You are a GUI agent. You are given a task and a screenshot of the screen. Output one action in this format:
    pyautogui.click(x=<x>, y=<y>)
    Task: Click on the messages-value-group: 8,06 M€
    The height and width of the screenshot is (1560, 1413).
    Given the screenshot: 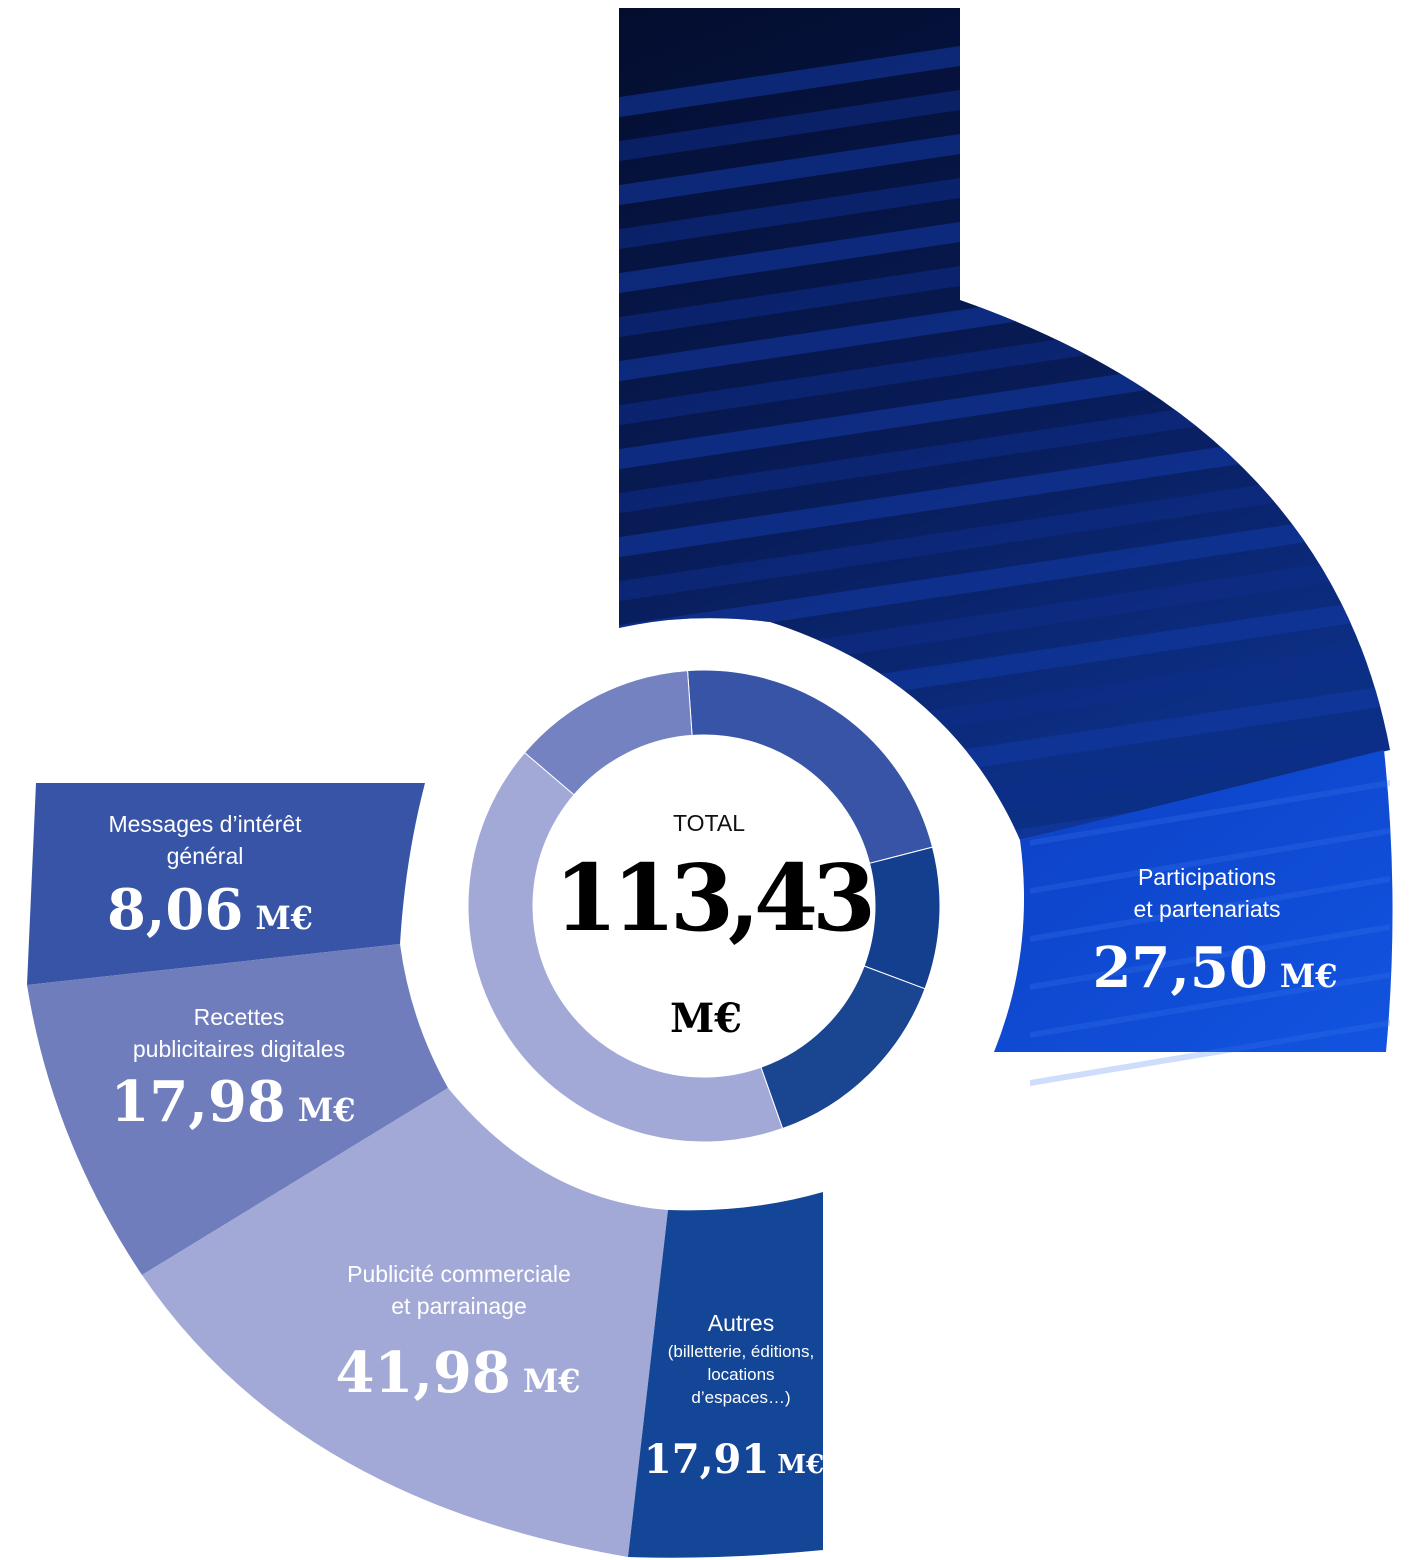 What is the action you would take?
    pyautogui.click(x=210, y=910)
    